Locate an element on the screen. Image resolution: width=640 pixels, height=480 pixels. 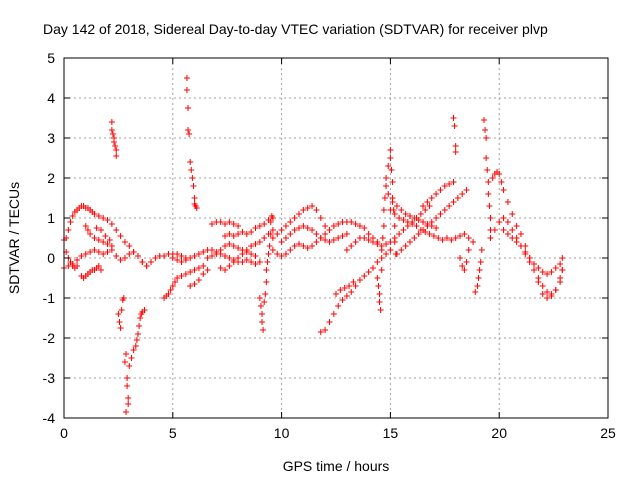
y-axis-title: SDTVAR / TECUs is located at coordinates (14, 238).